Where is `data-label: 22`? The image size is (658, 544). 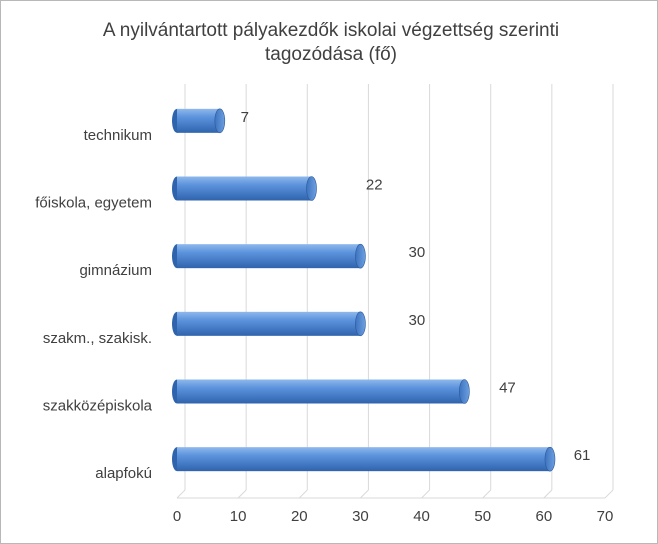 data-label: 22 is located at coordinates (374, 185).